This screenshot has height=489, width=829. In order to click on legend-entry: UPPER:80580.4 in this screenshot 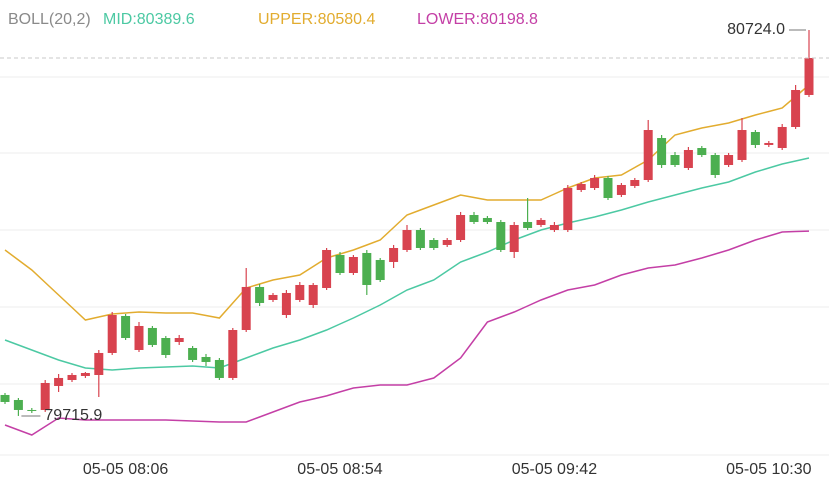, I will do `click(317, 19)`.